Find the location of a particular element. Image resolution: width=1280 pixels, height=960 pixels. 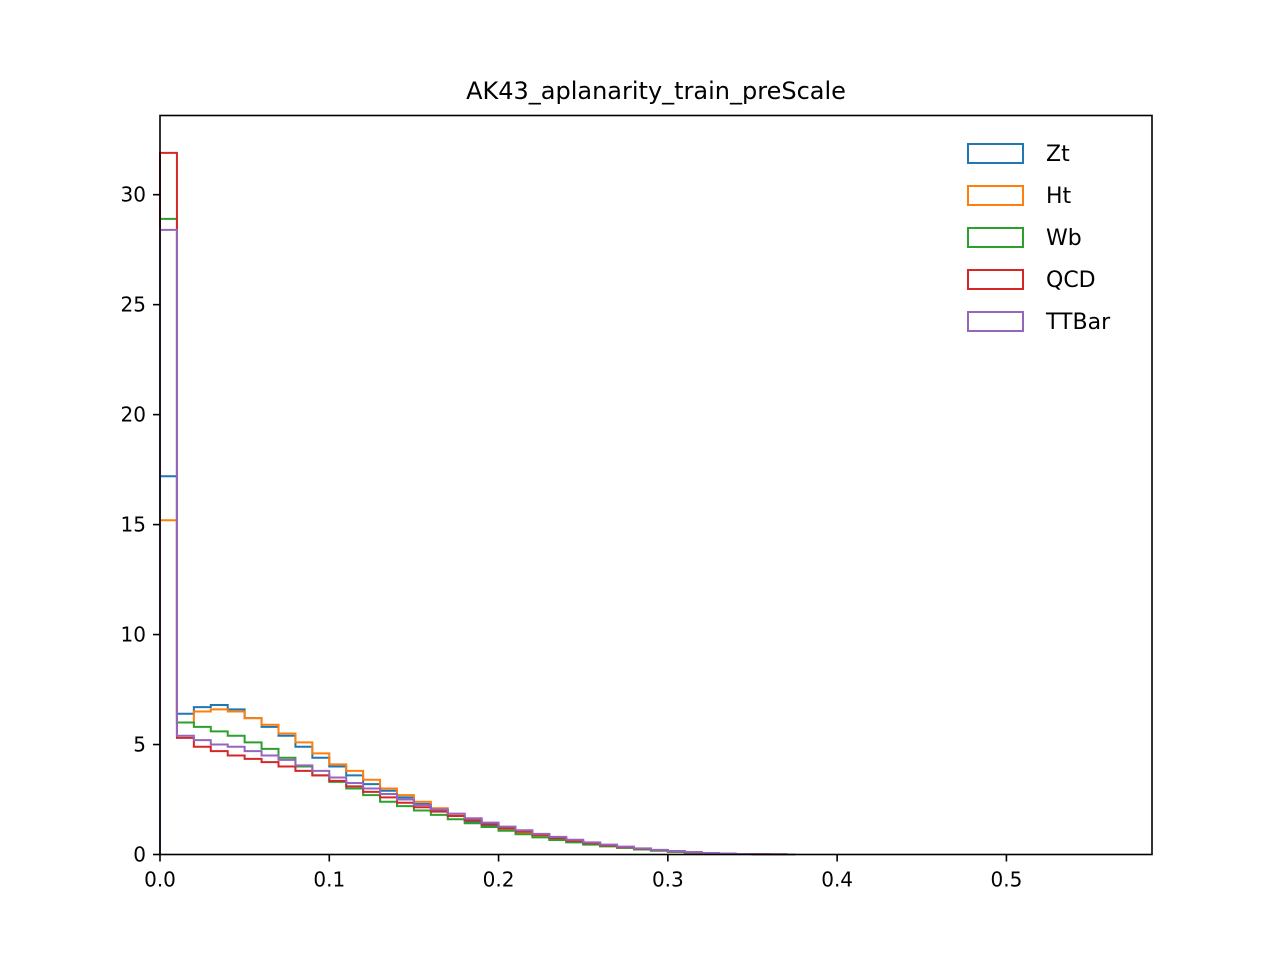

legend-label: QCD is located at coordinates (1071, 280).